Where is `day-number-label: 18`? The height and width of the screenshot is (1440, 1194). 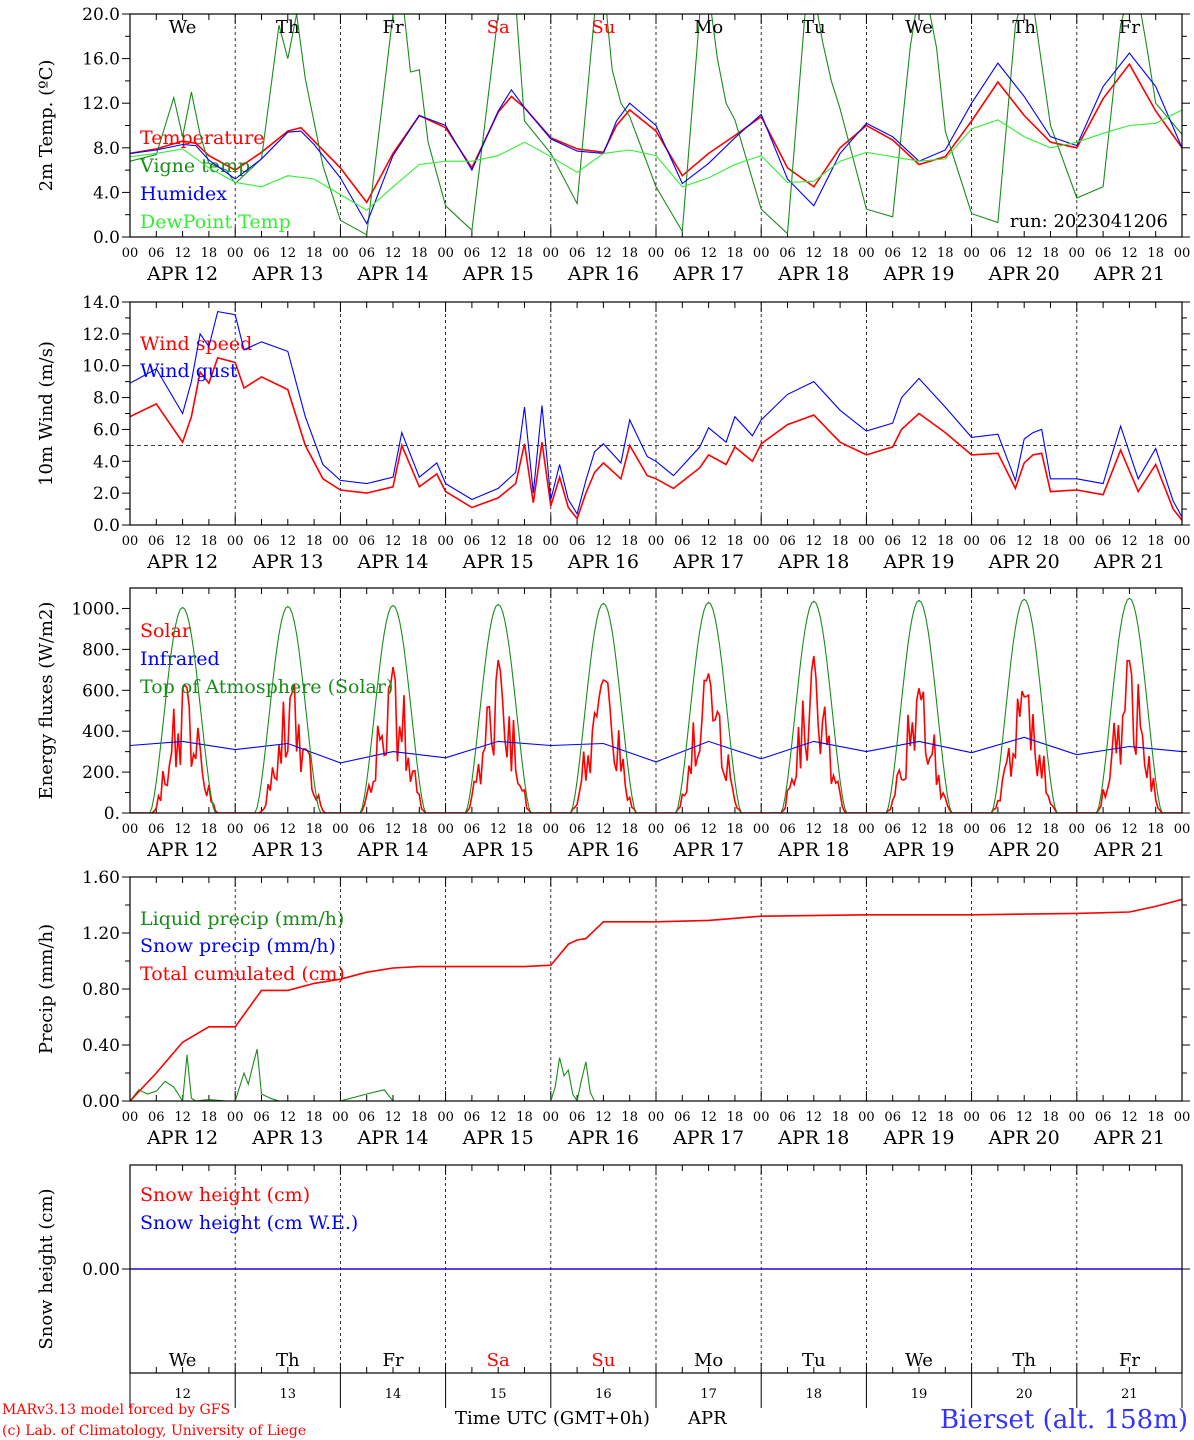
day-number-label: 18 is located at coordinates (814, 1394).